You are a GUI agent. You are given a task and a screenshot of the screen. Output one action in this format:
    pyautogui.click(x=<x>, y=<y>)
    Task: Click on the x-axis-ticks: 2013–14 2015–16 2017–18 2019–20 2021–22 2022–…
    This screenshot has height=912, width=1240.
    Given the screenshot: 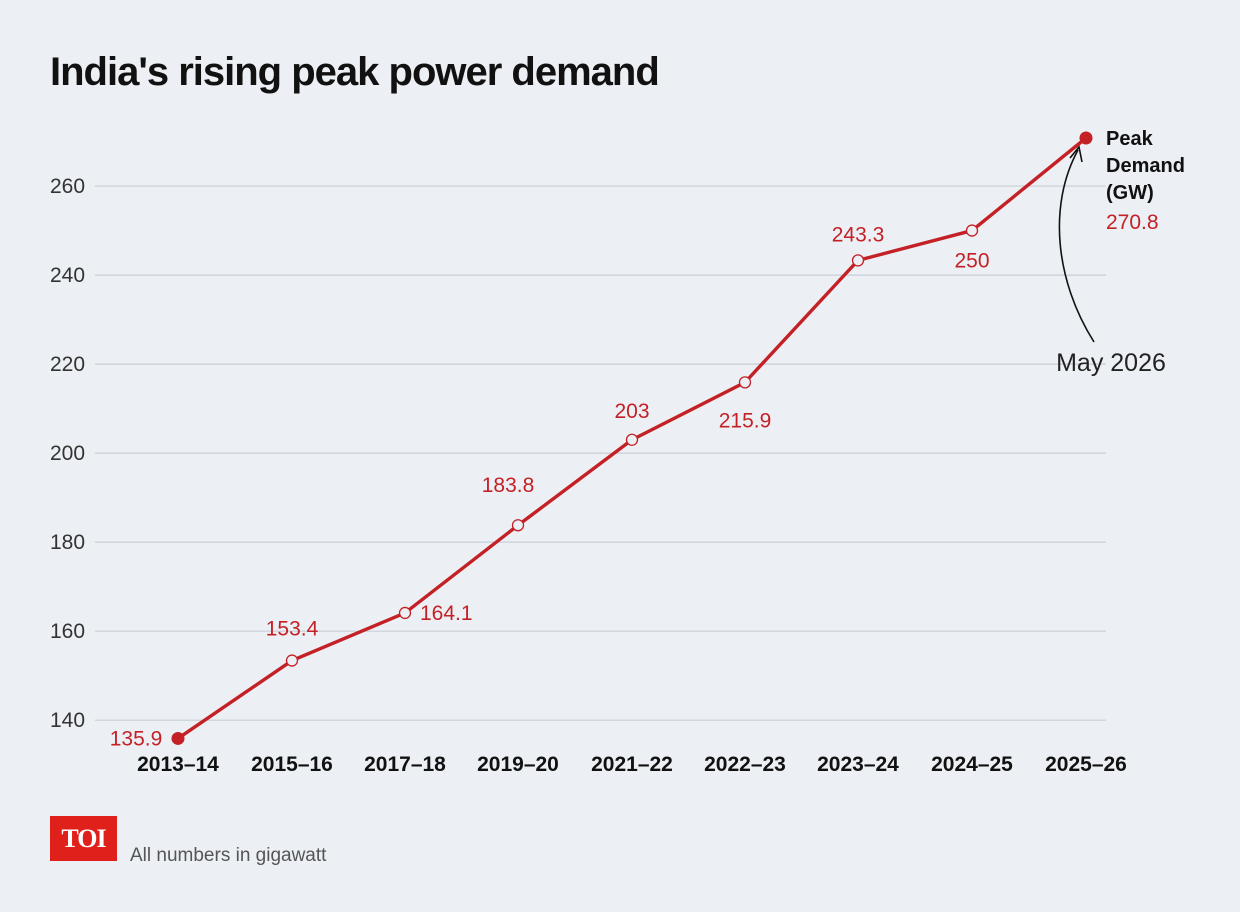 What is the action you would take?
    pyautogui.click(x=632, y=764)
    